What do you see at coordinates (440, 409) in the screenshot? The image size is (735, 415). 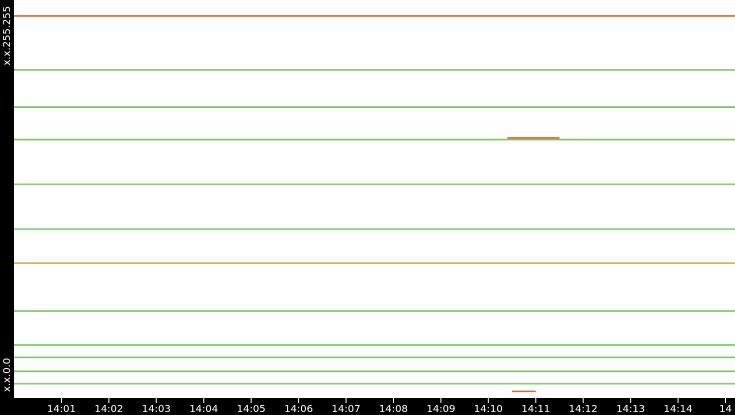 I see `x-tick-label: 14:09` at bounding box center [440, 409].